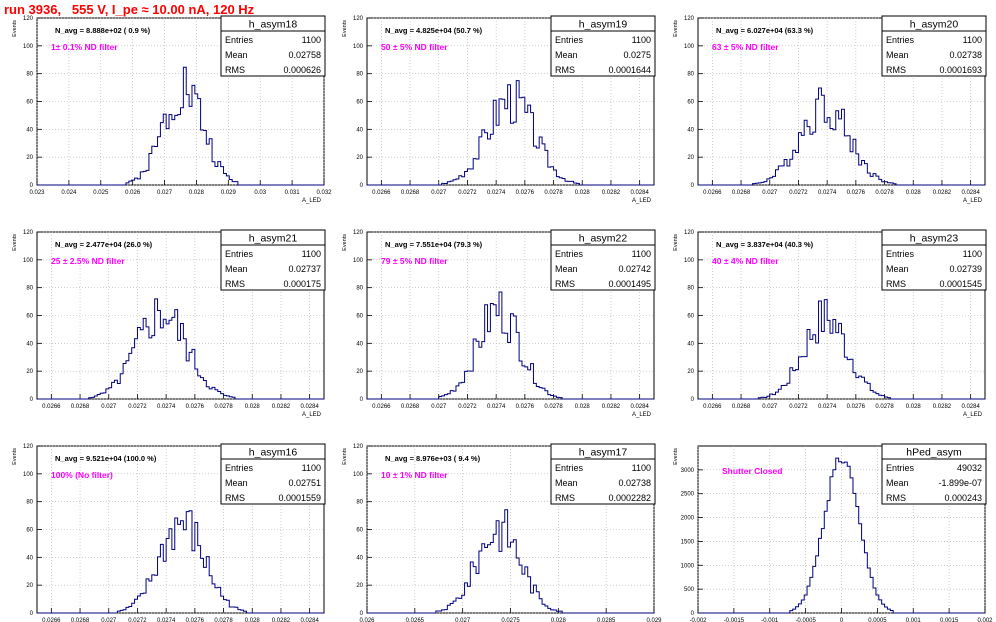 This screenshot has height=622, width=996. I want to click on x-tick-label: 0.0268, so click(741, 193).